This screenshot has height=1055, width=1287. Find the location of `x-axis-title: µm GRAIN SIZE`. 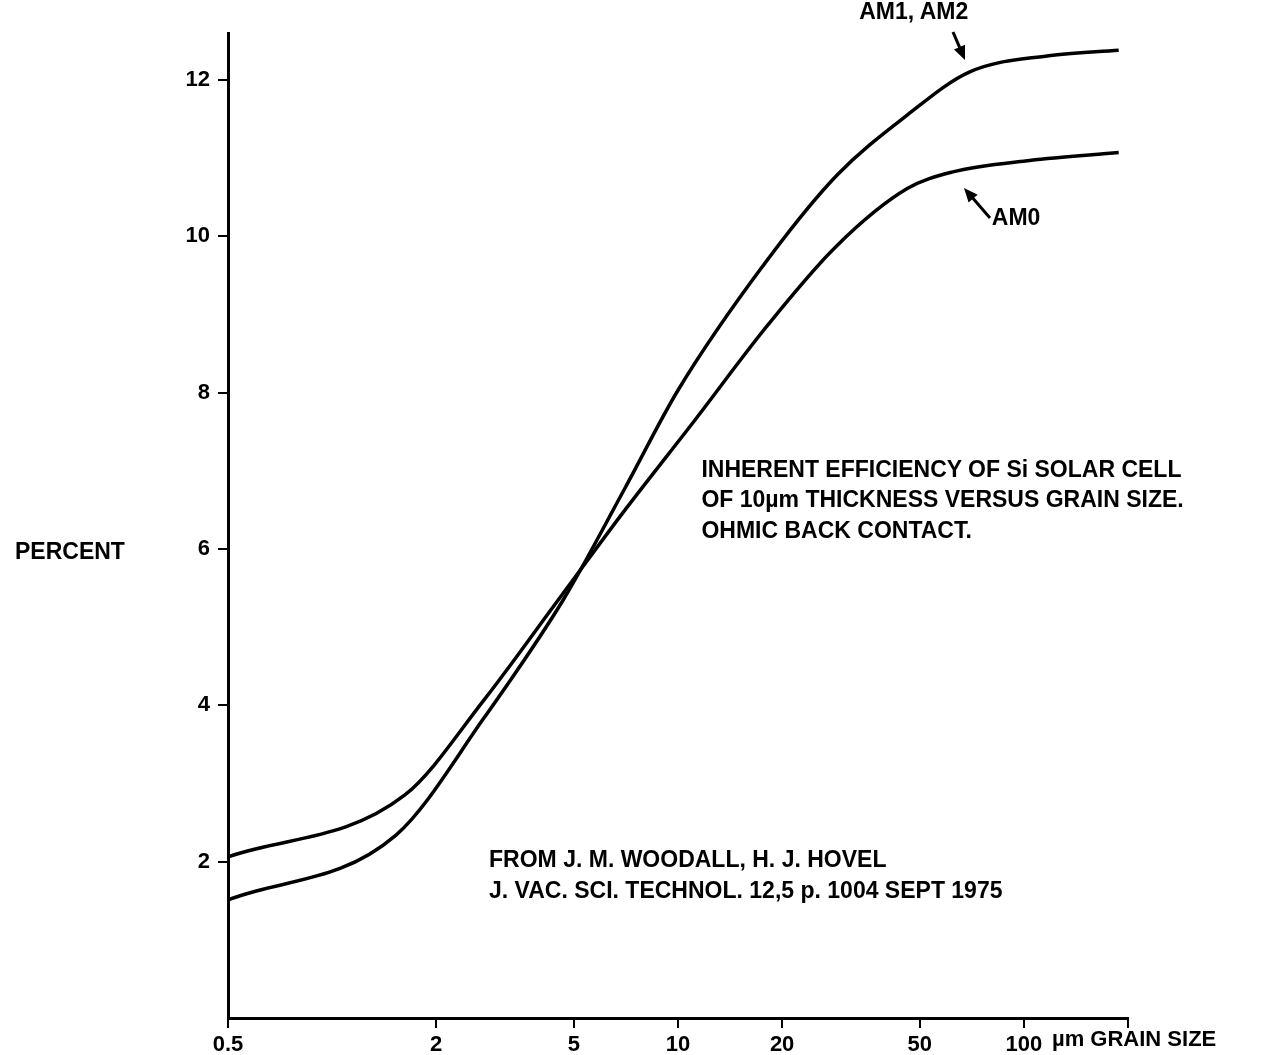

x-axis-title: µm GRAIN SIZE is located at coordinates (1134, 1039).